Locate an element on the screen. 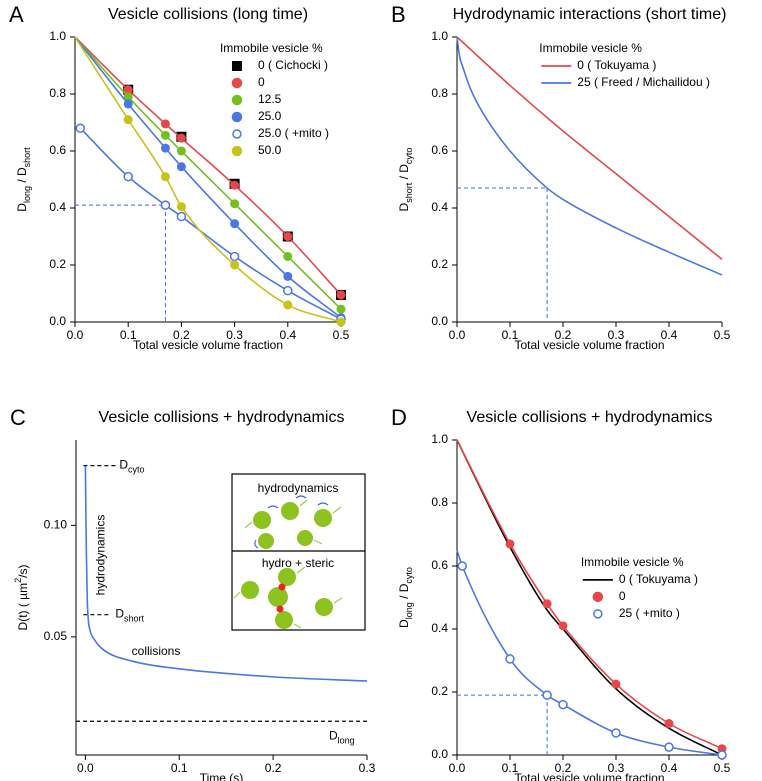 The height and width of the screenshot is (781, 762). y-axis-label-part: short is located at coordinates (409, 192).